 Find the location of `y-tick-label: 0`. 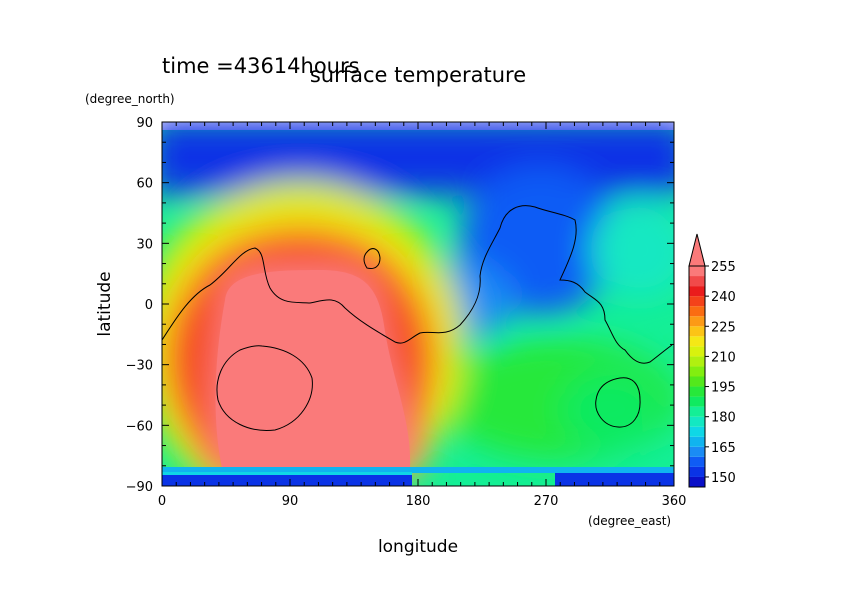

y-tick-label: 0 is located at coordinates (149, 305).